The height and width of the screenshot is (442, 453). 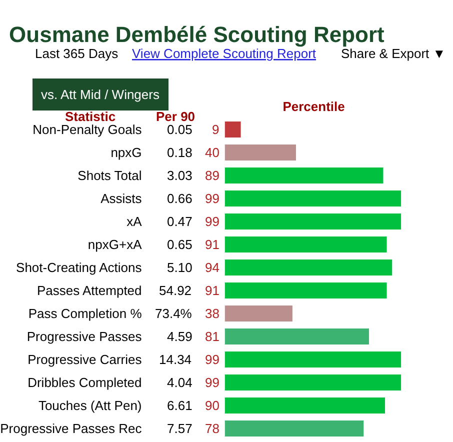 What do you see at coordinates (84, 336) in the screenshot?
I see `y-tick-label: Progressive Passes` at bounding box center [84, 336].